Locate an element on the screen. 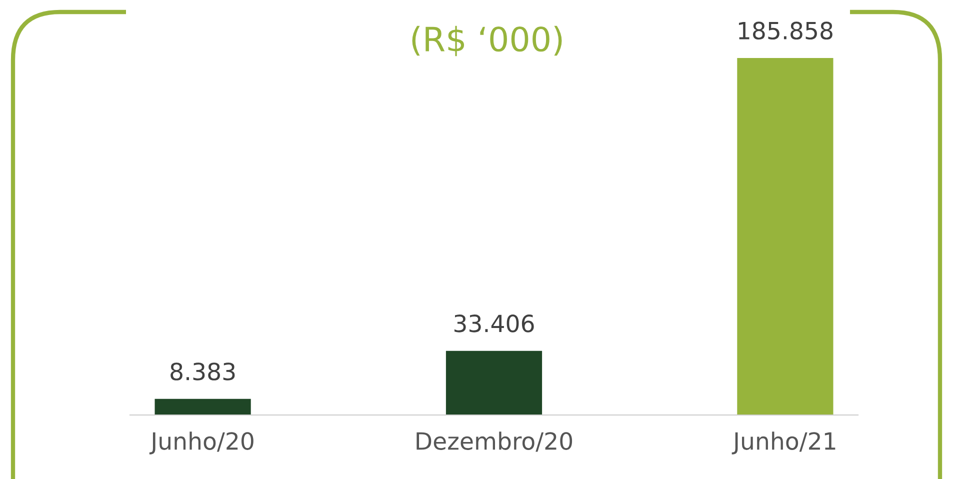 Image resolution: width=953 pixels, height=479 pixels. data-label: 33.406 is located at coordinates (494, 323).